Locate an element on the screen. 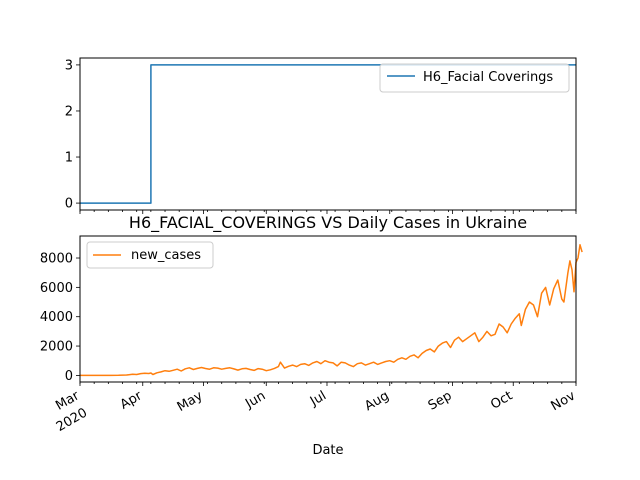 This screenshot has height=480, width=640. y-tick-label: 1 is located at coordinates (69, 158).